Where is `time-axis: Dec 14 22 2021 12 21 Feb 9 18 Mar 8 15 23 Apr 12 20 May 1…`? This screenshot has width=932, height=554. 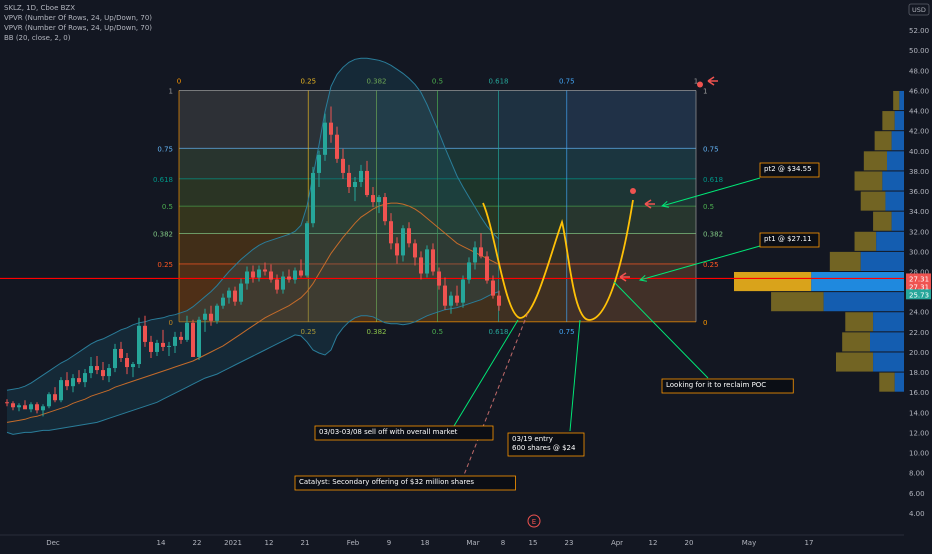 time-axis: Dec 14 22 2021 12 21 Feb 9 18 Mar 8 15 23 Apr 12 20 May 1… is located at coordinates (452, 540).